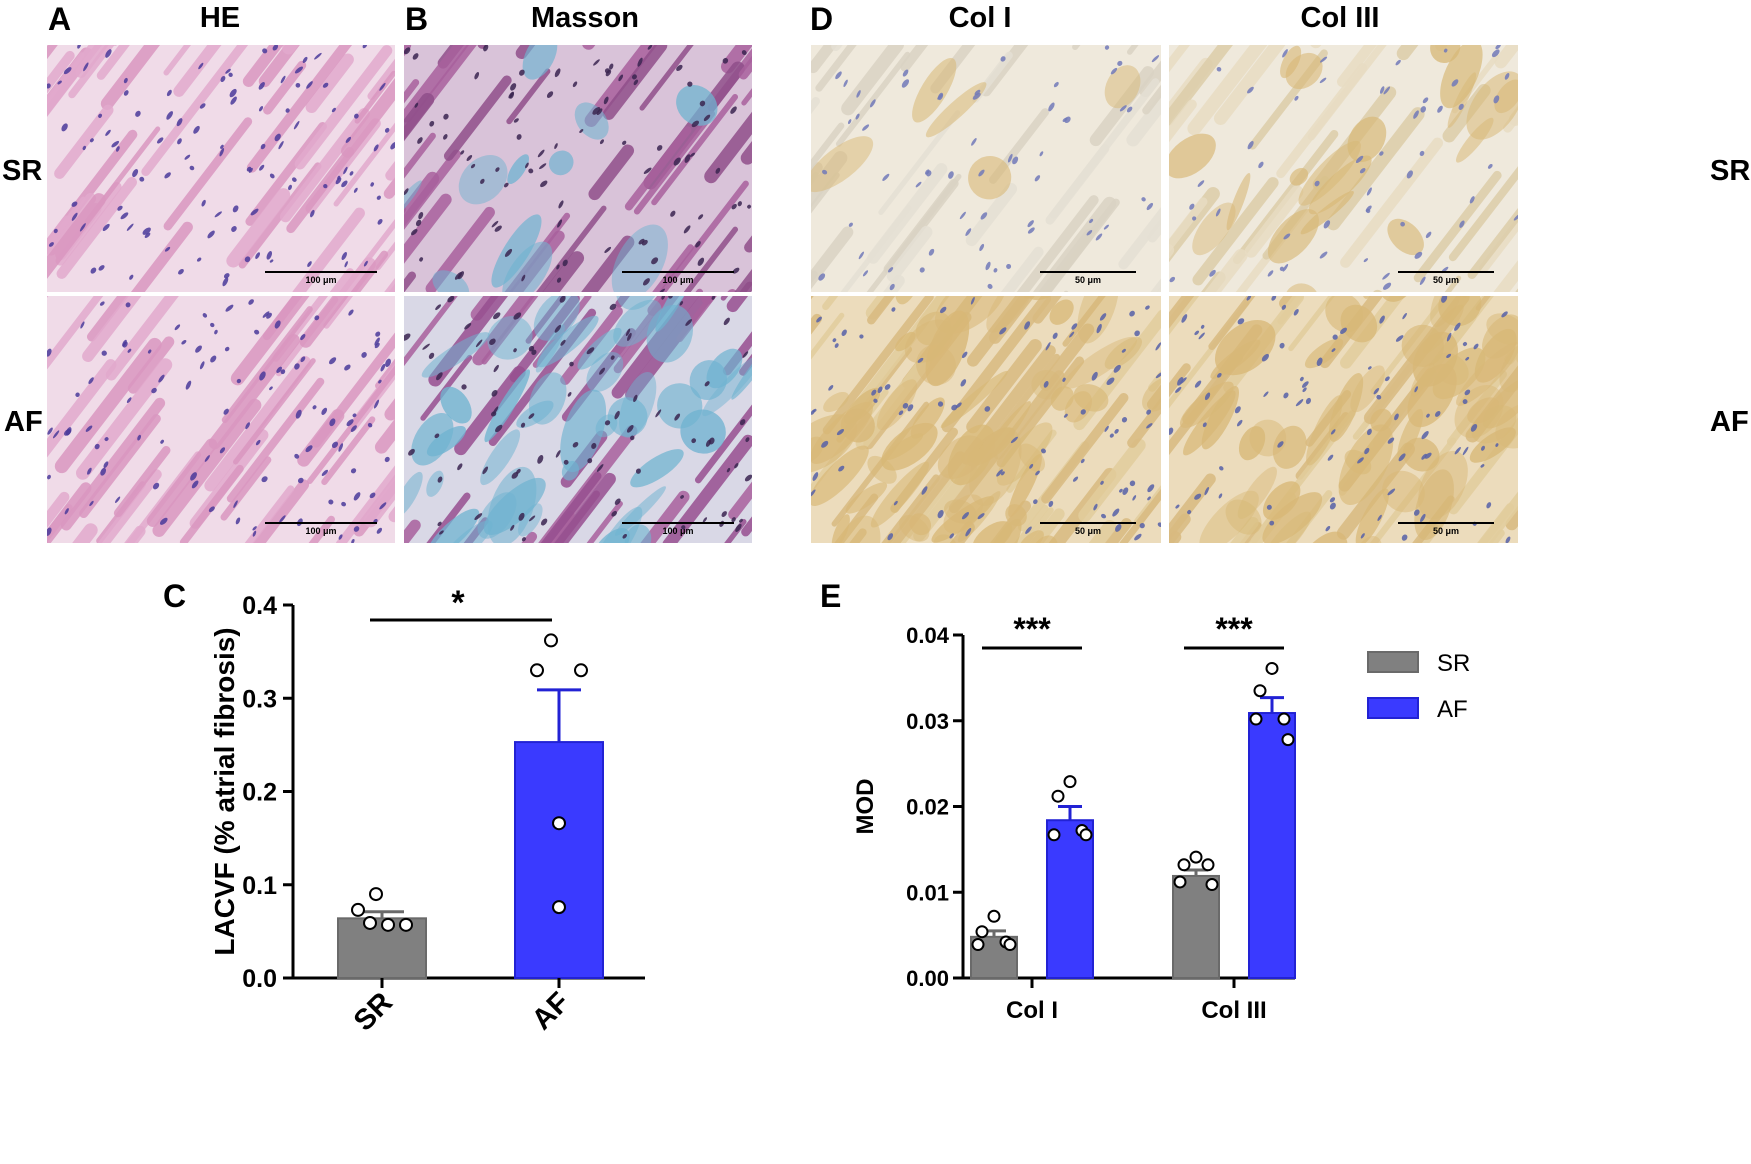  Describe the element at coordinates (1393, 708) in the screenshot. I see `legend-swatch-af` at that location.